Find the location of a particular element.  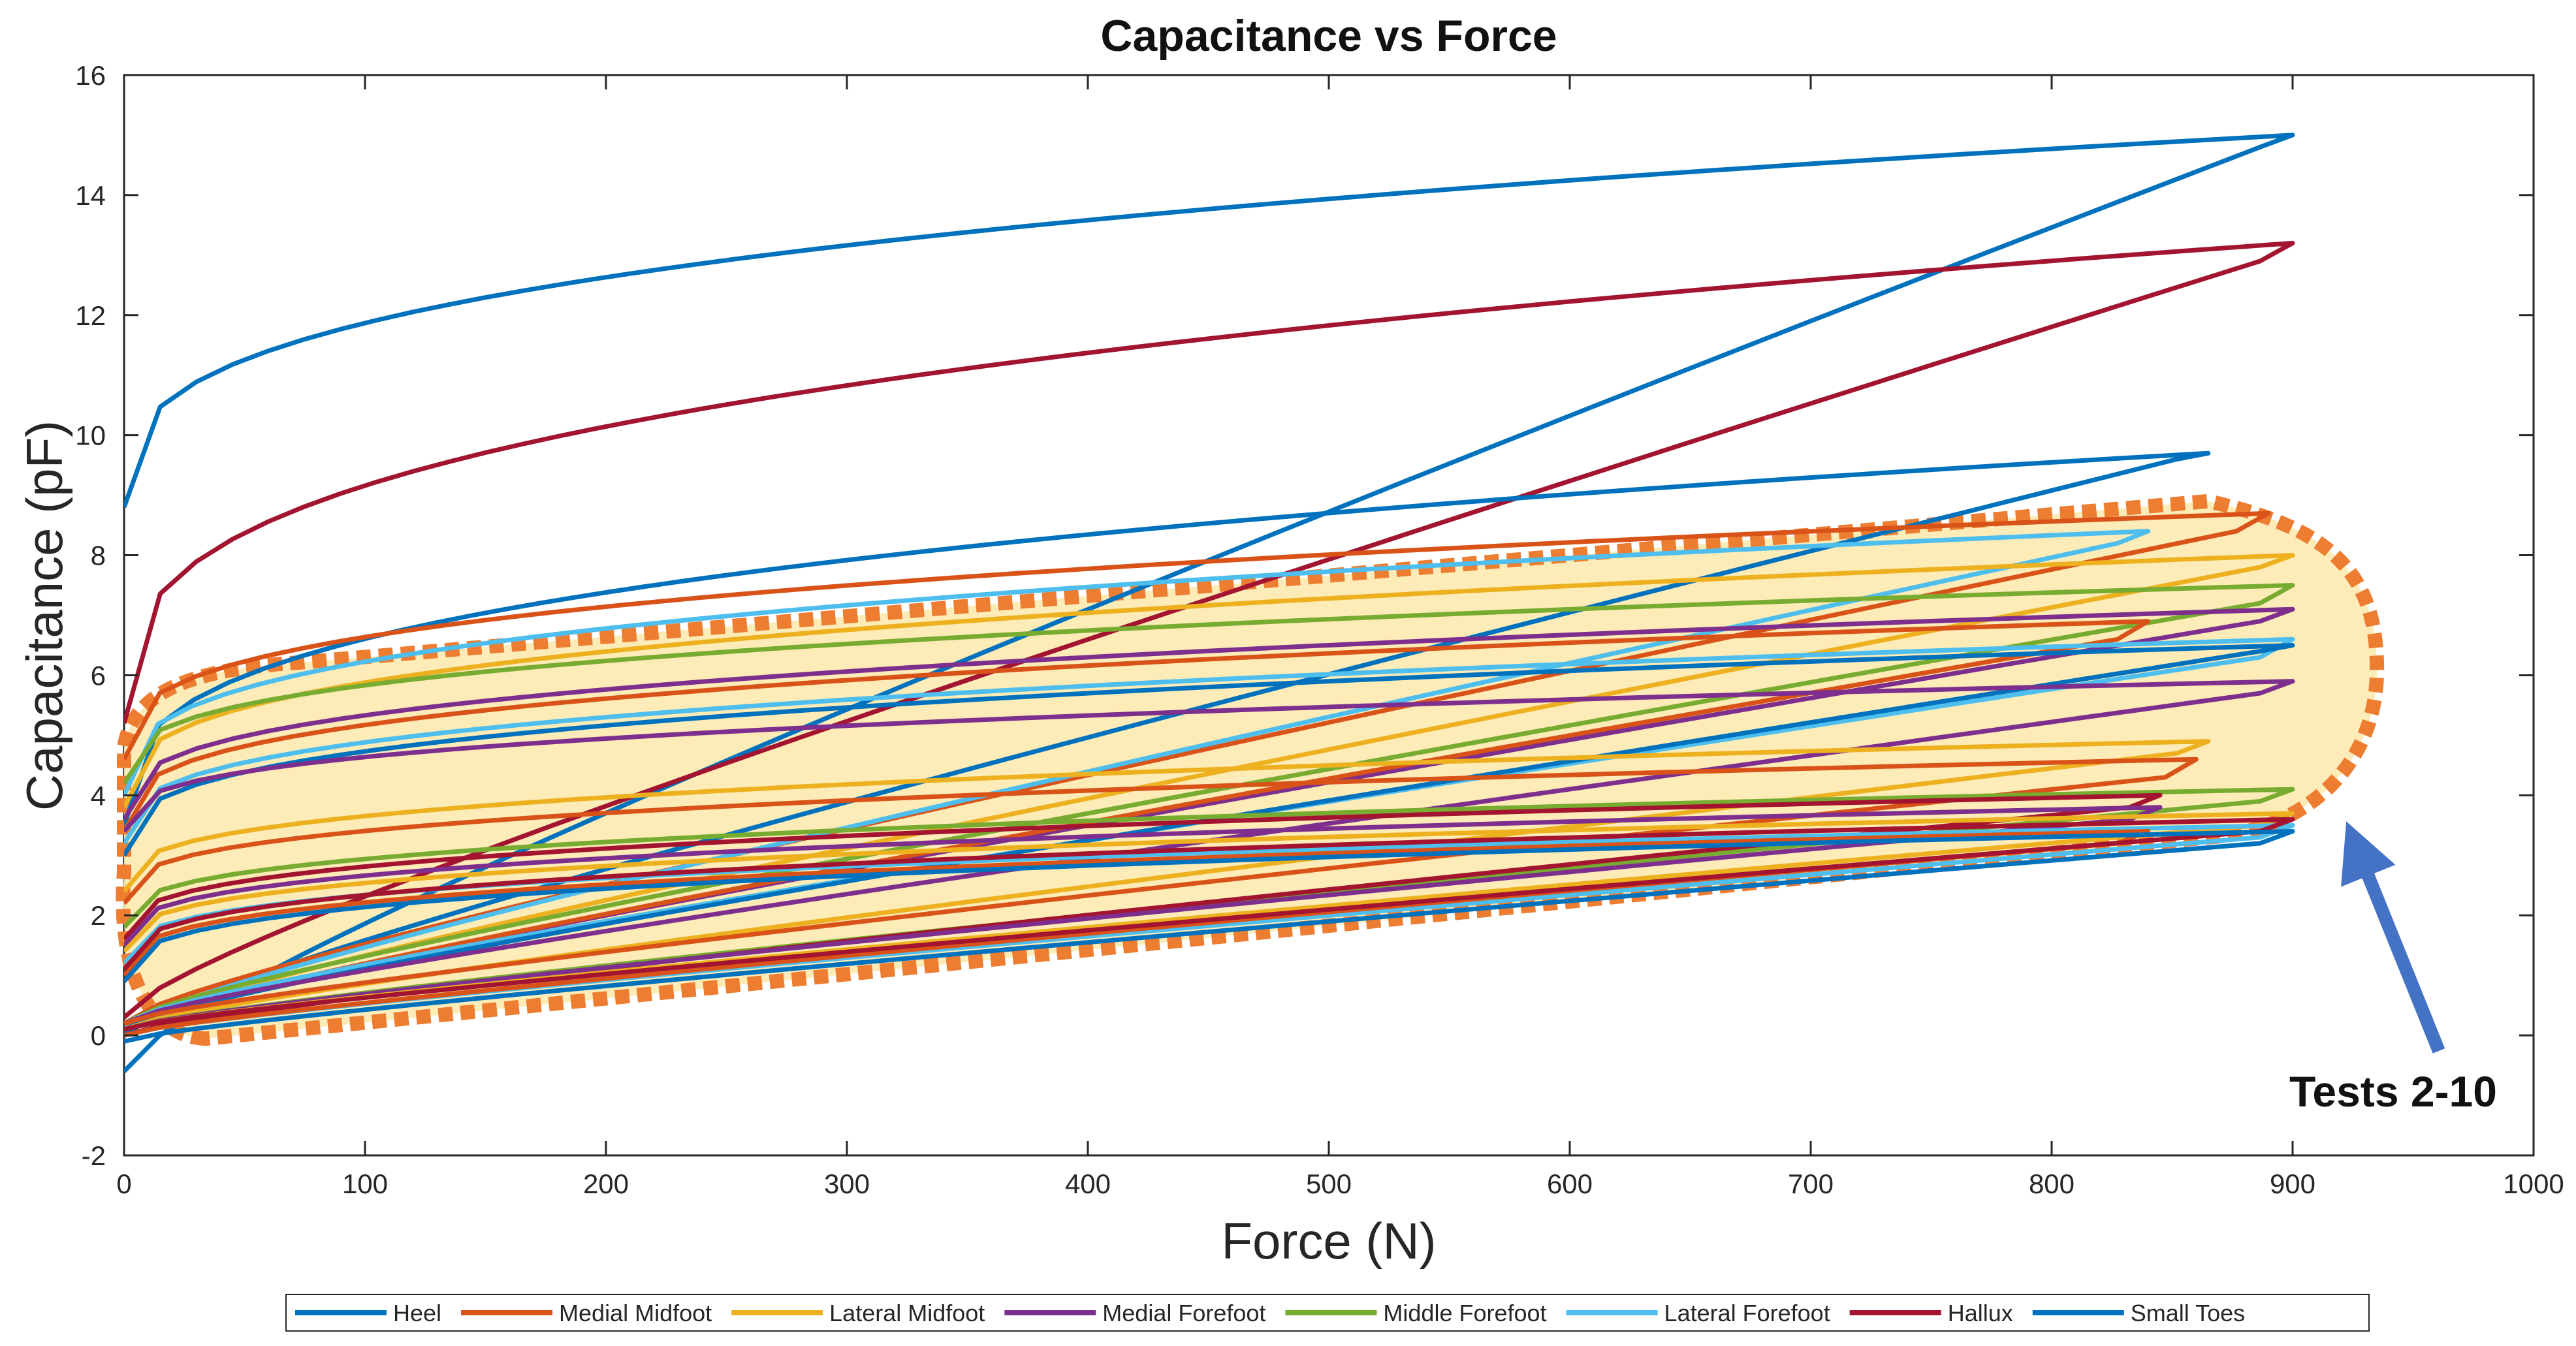

x-tick-label: 600 is located at coordinates (1570, 1184).